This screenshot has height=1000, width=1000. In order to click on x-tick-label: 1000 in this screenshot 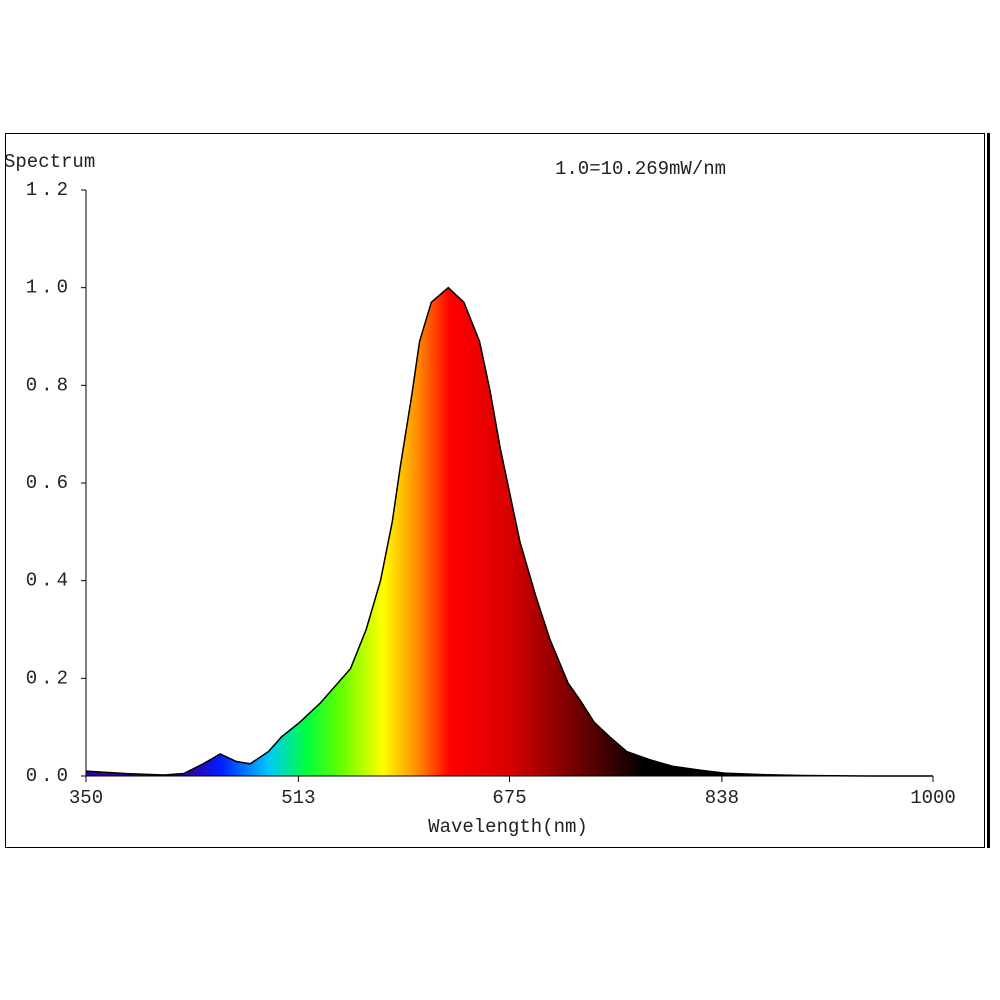, I will do `click(933, 798)`.